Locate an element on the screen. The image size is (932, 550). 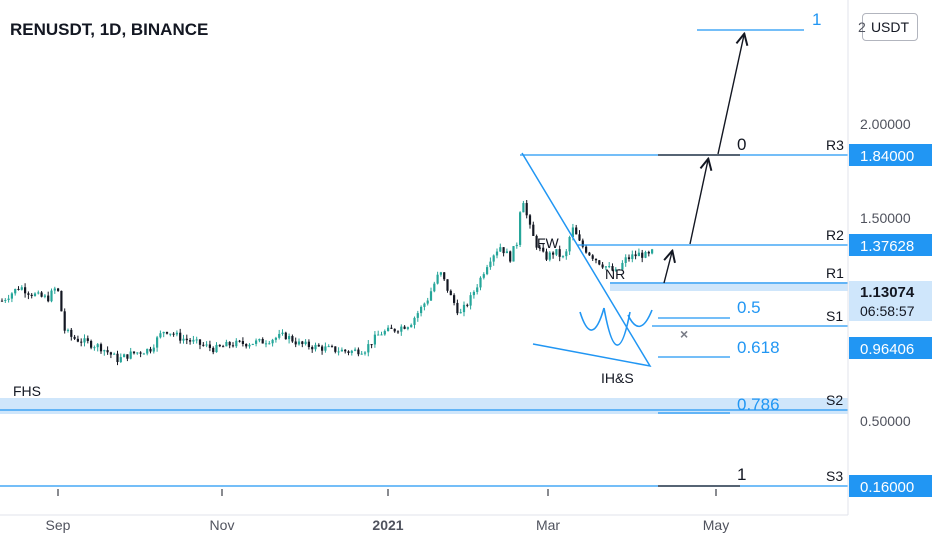
fib-label-0: 1 is located at coordinates (816, 19).